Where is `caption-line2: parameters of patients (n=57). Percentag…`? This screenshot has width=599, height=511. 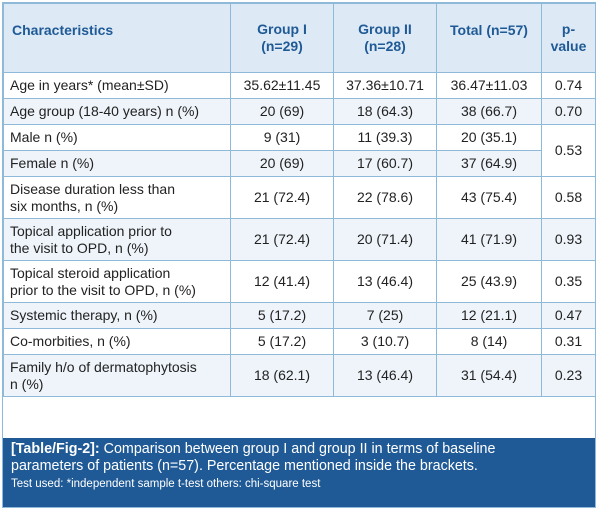 caption-line2: parameters of patients (n=57). Percentag… is located at coordinates (244, 466).